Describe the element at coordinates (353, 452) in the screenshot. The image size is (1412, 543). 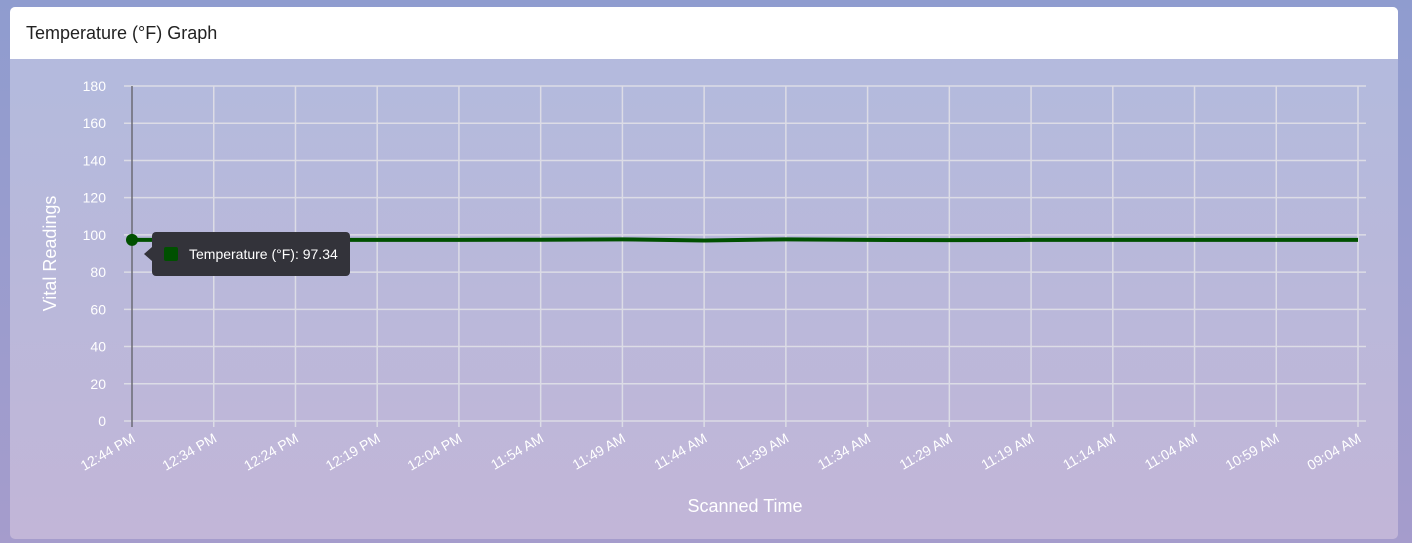
I see `x-tick-label: 12:19 PM` at that location.